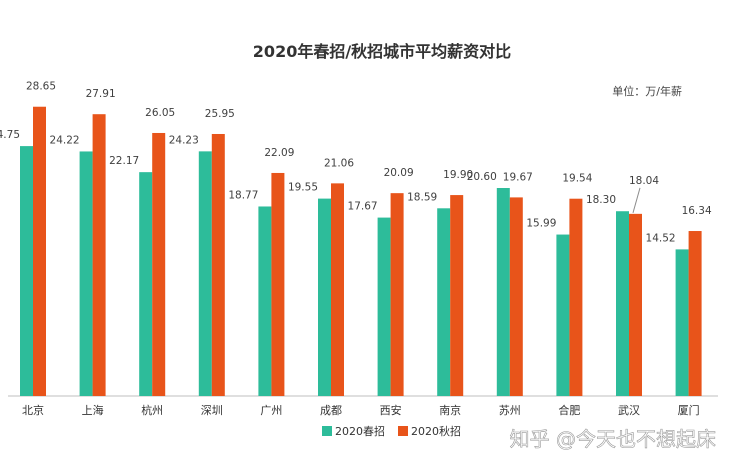 The width and height of the screenshot is (734, 464). I want to click on x-tick-label: 厦门, so click(689, 410).